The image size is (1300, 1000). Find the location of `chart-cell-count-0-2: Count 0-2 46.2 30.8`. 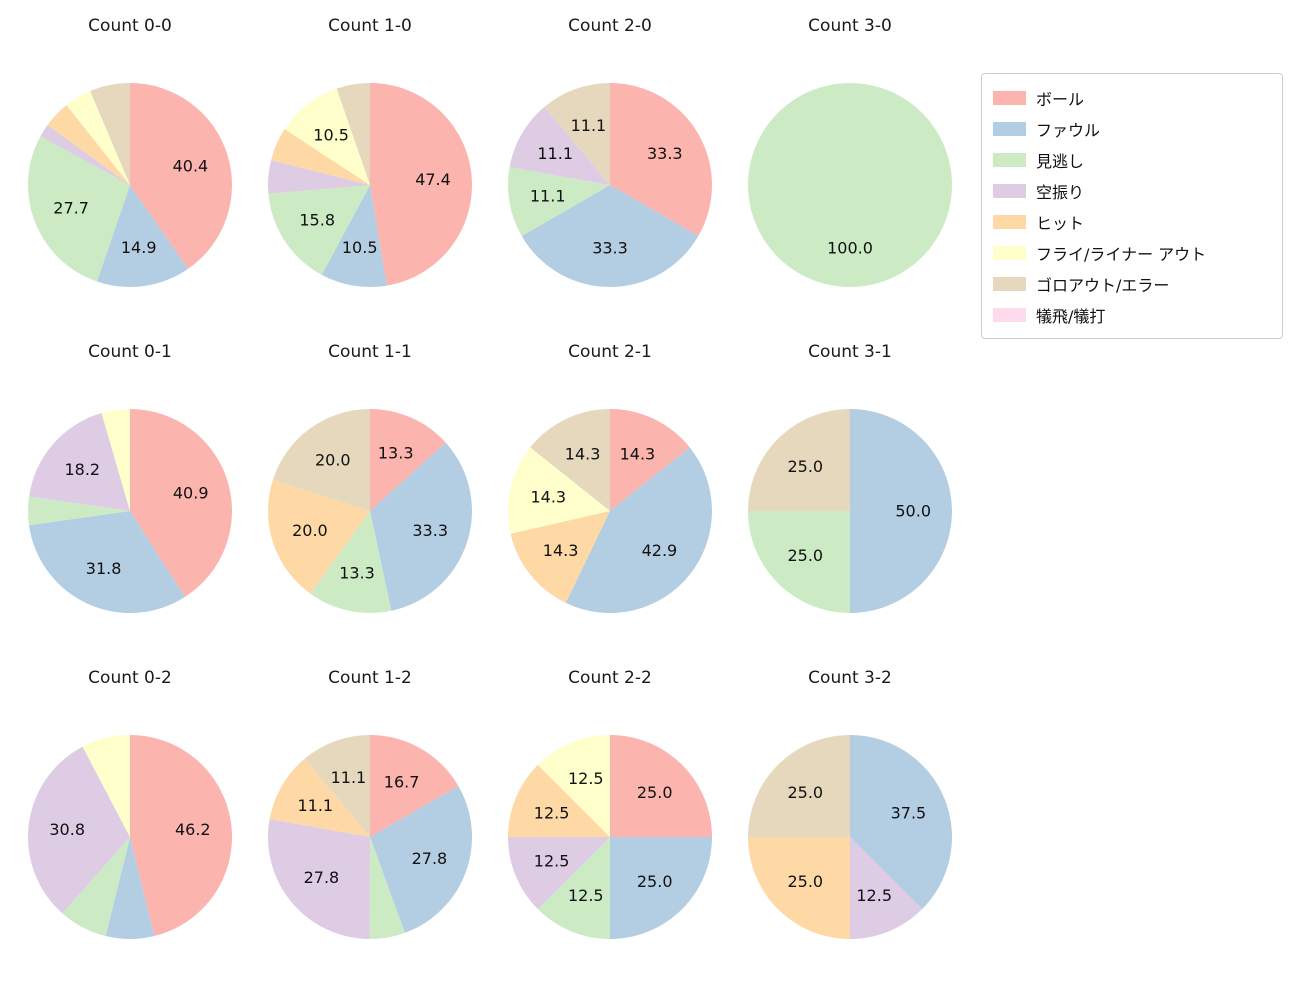

chart-cell-count-0-2: Count 0-2 46.2 30.8 is located at coordinates (130, 815).